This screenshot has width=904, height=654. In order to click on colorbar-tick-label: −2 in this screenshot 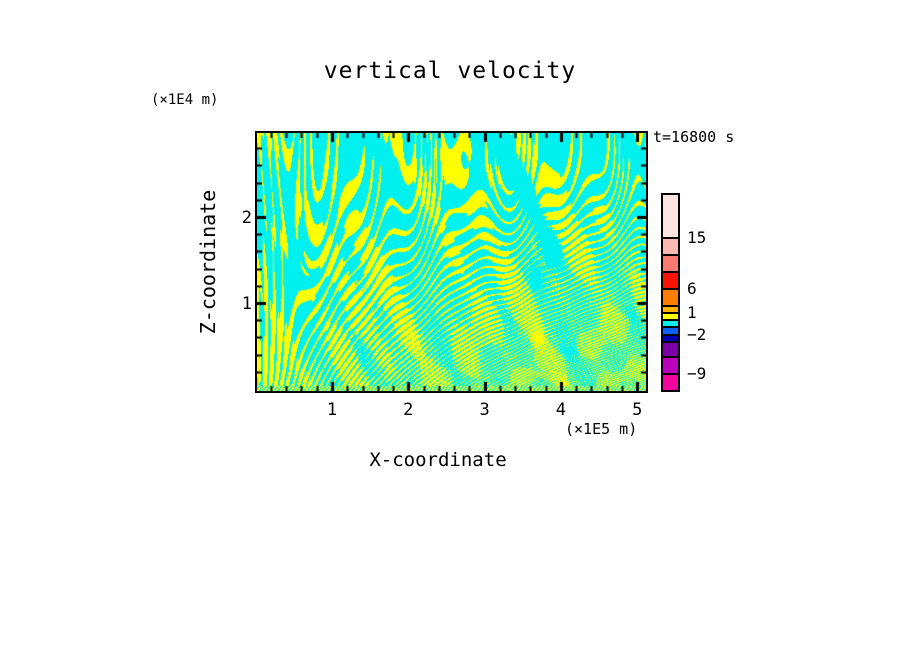, I will do `click(697, 334)`.